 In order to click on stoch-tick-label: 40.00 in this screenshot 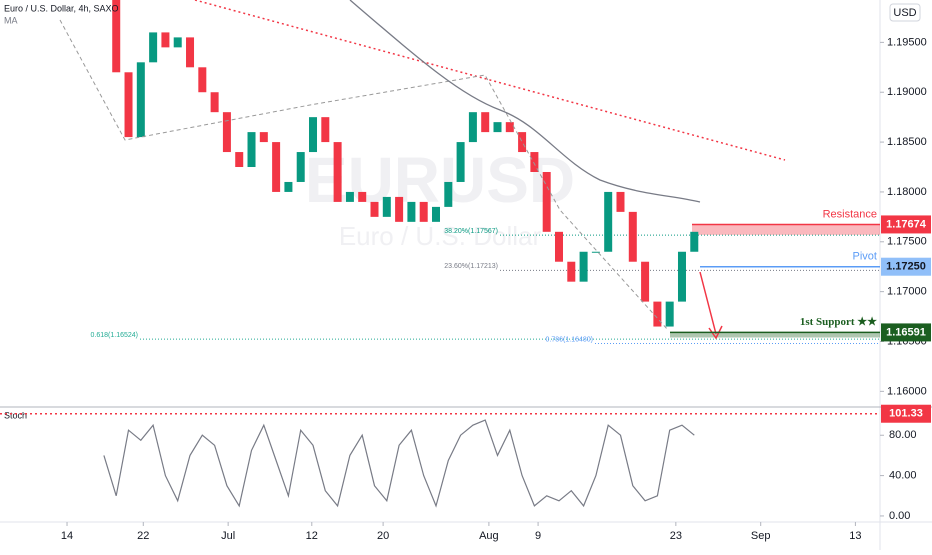, I will do `click(903, 476)`.